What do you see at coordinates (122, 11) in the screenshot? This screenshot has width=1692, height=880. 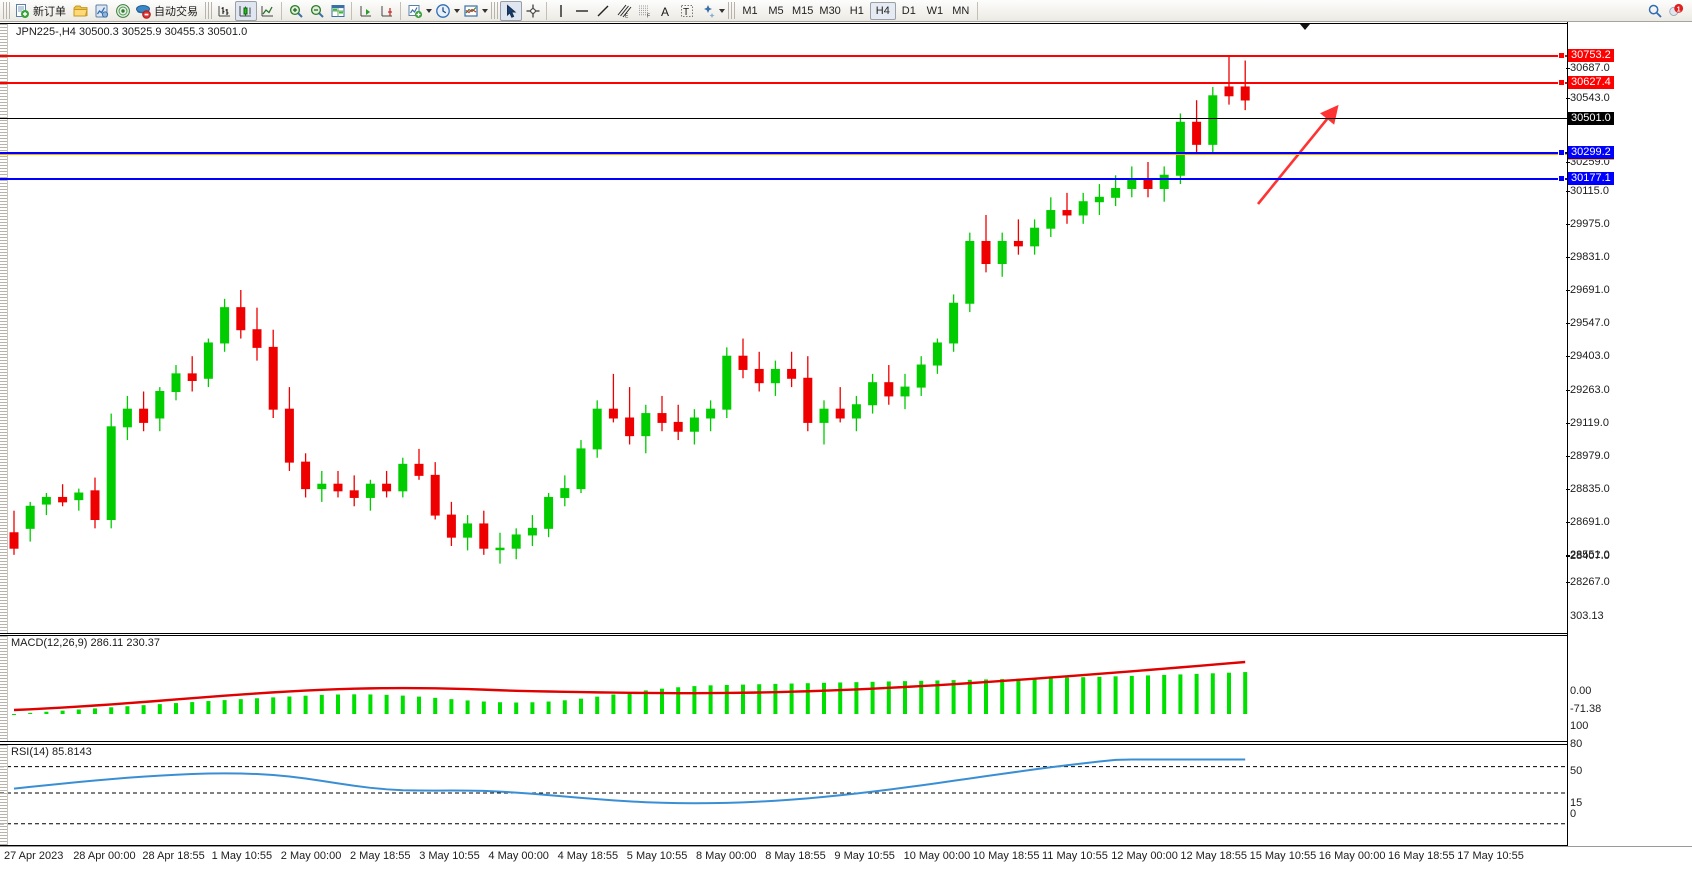 I see `navigator-button` at bounding box center [122, 11].